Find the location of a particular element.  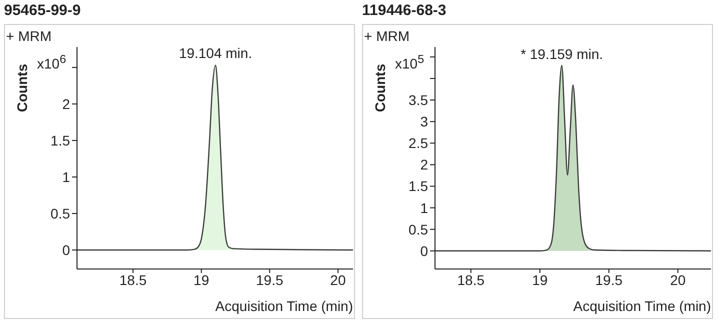

text: x10$^{5}$ is located at coordinates (409, 62).